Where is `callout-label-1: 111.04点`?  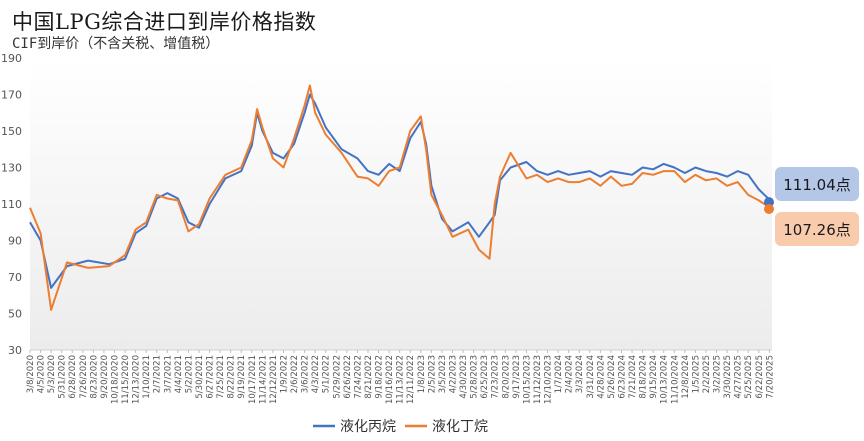
callout-label-1: 111.04点 is located at coordinates (817, 185).